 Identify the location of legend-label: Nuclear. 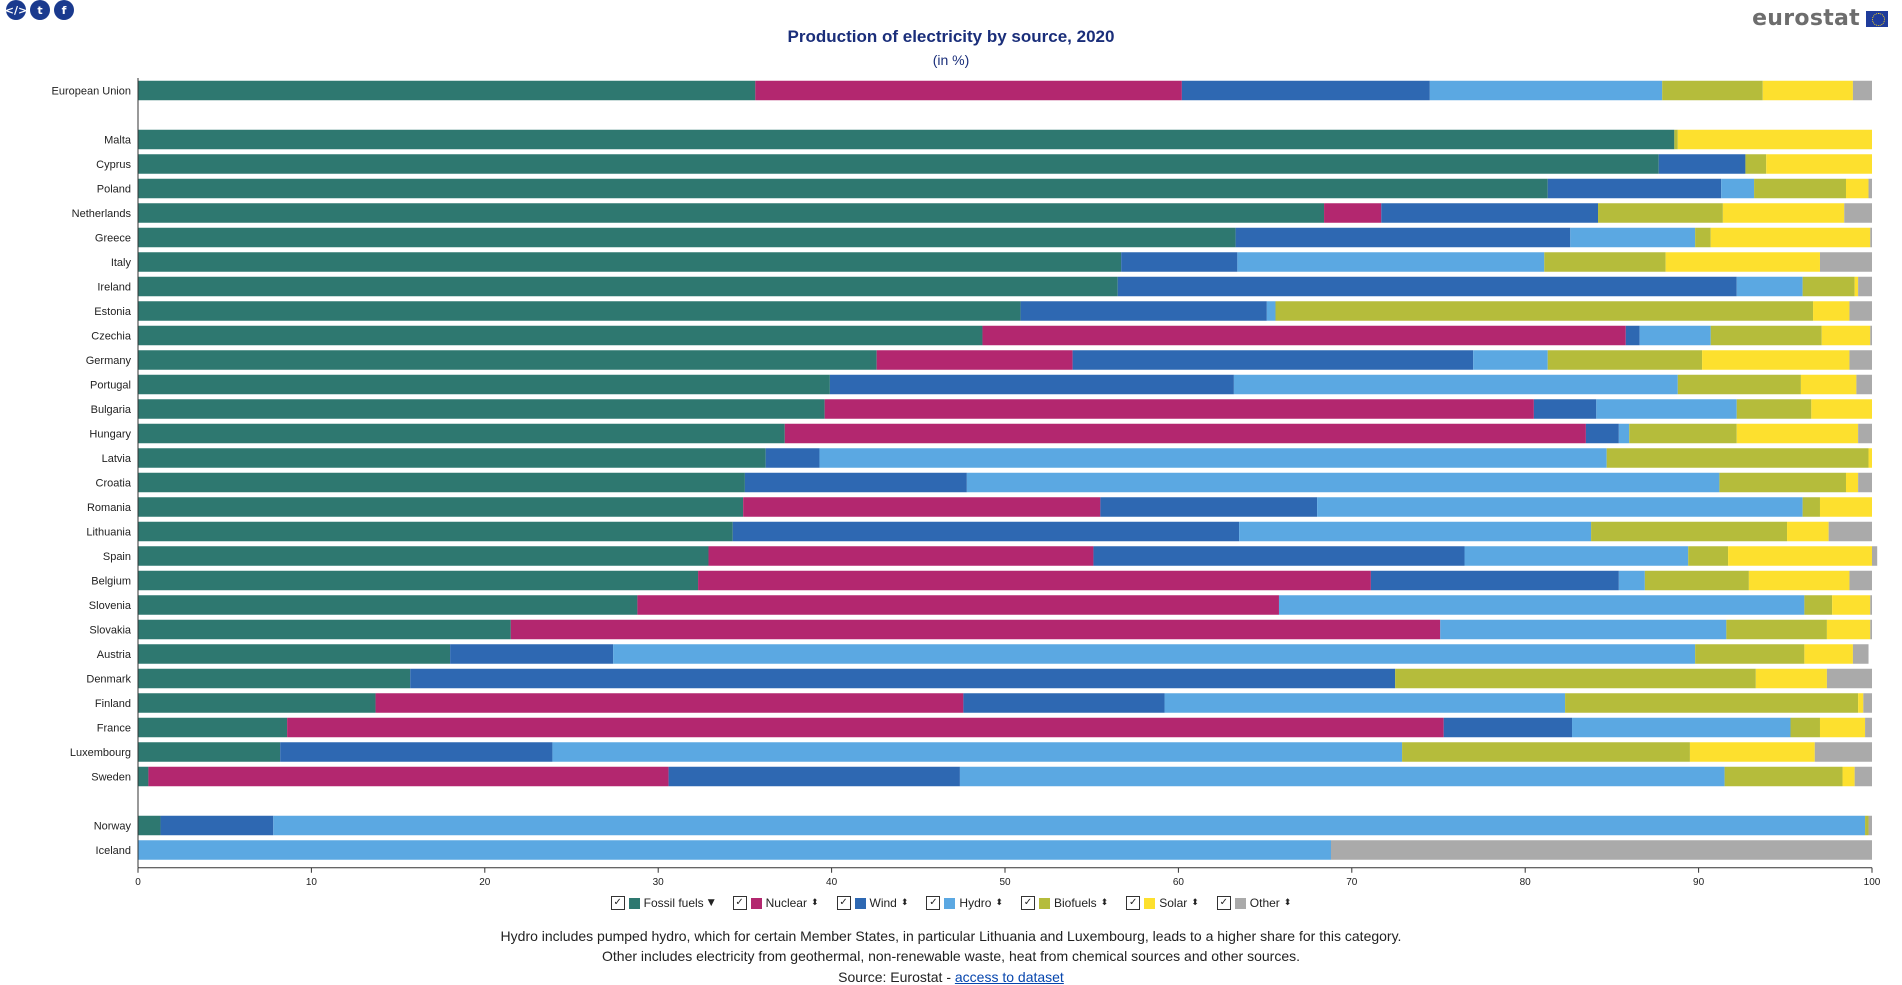
(786, 903).